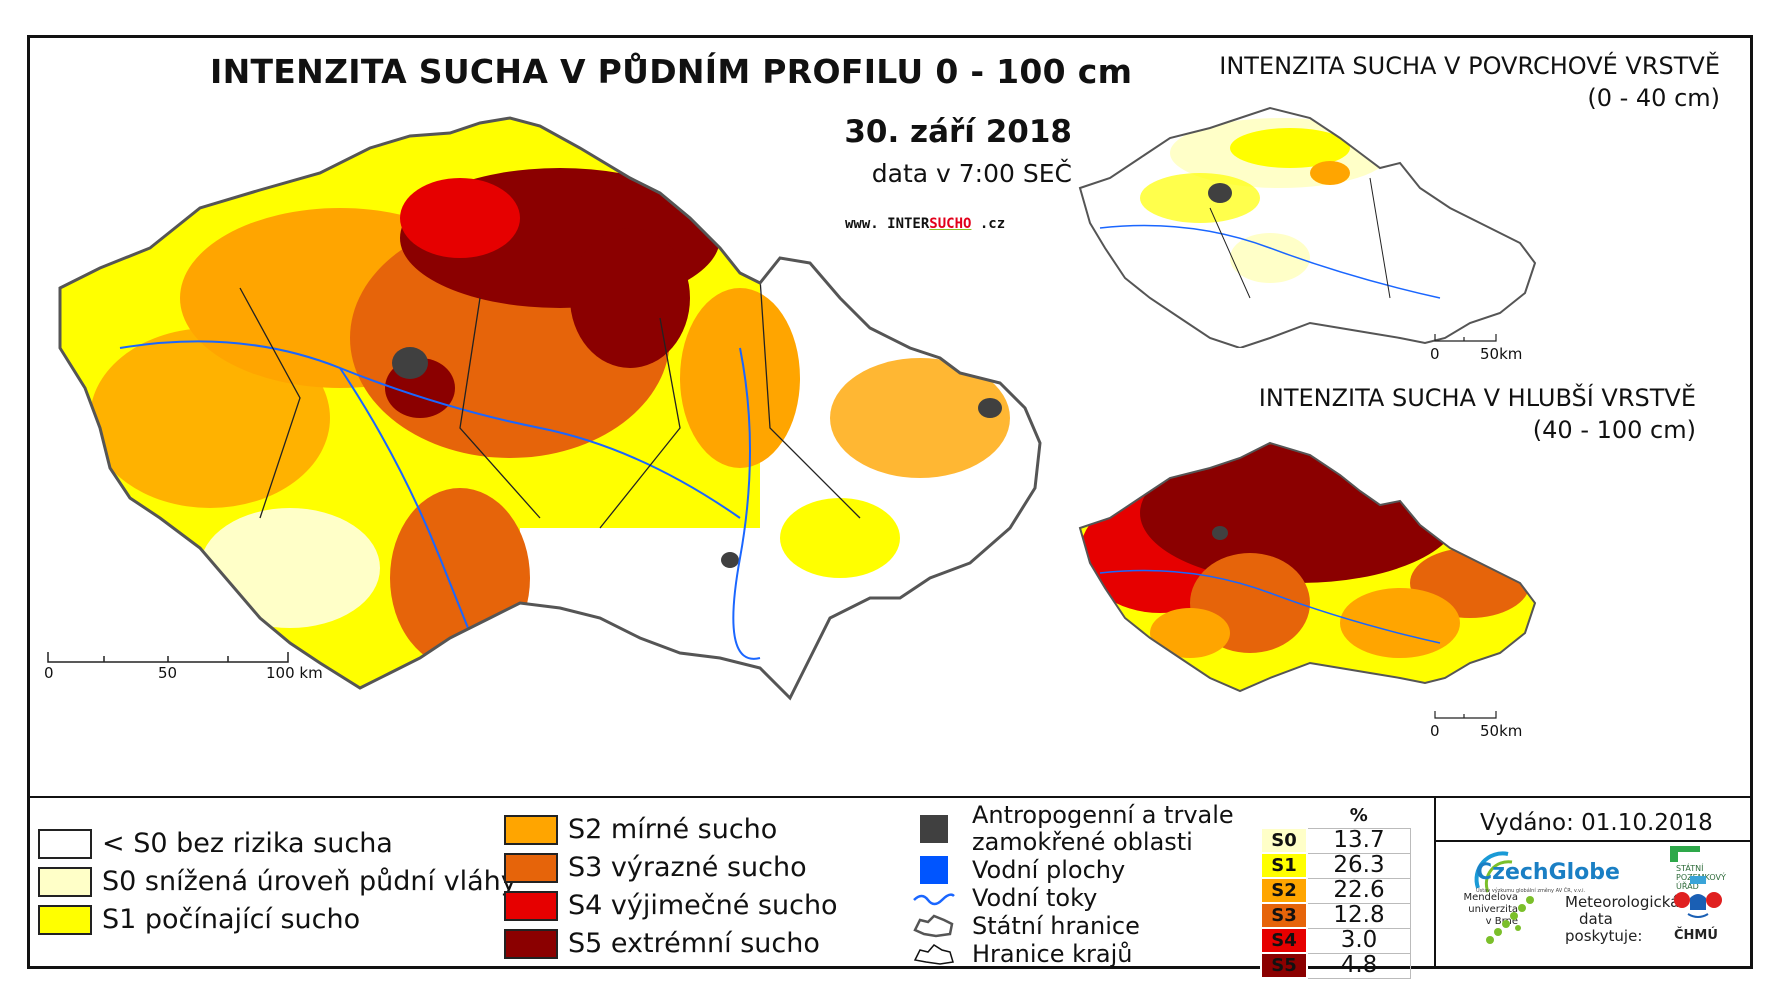 Image resolution: width=1772 pixels, height=1003 pixels. Describe the element at coordinates (1284, 940) in the screenshot. I see `percent-class-s4: S4` at that location.